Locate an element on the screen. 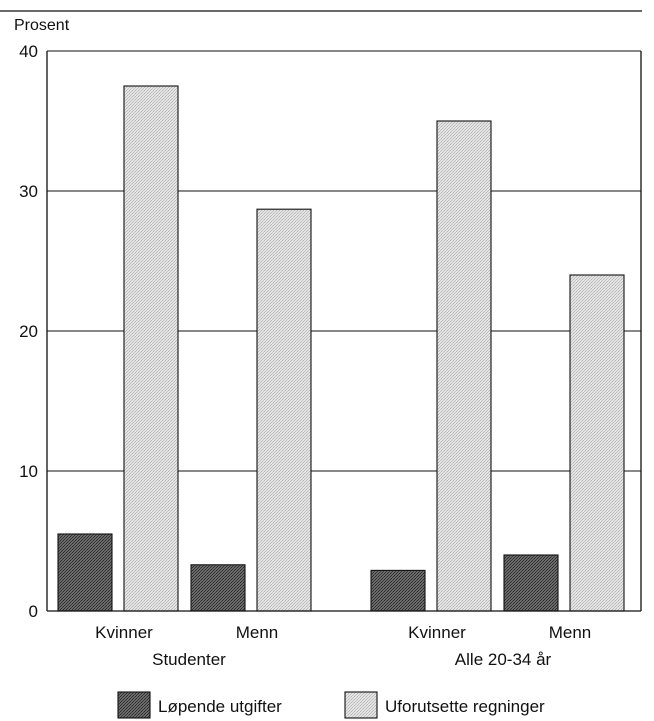  y-axis-label: Prosent is located at coordinates (42, 25).